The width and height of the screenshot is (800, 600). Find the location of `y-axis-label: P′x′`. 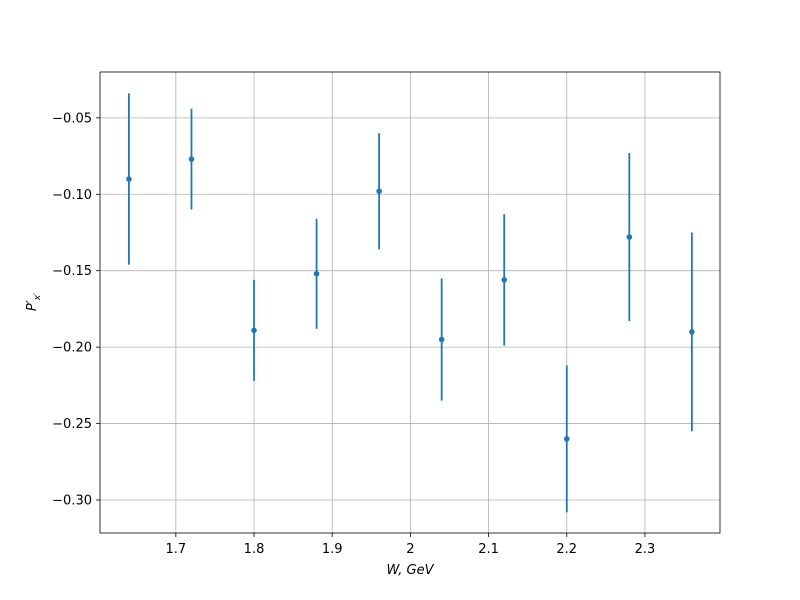

y-axis-label: P′x′ is located at coordinates (34, 302).